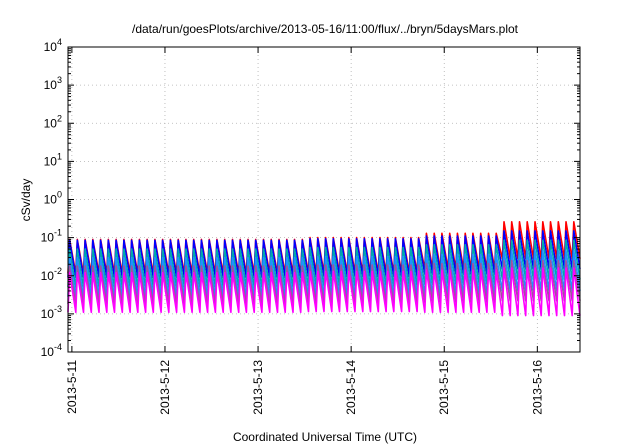  What do you see at coordinates (53, 198) in the screenshot?
I see `y-tick-label: 10⁰` at bounding box center [53, 198].